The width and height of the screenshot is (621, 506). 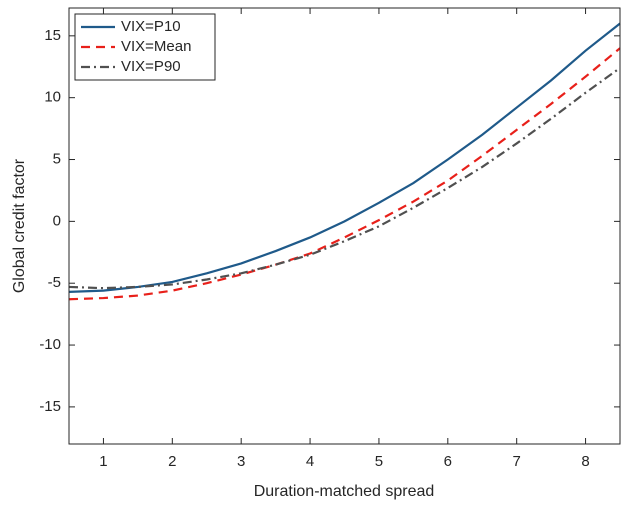 I want to click on x-tick-label: 3, so click(x=241, y=461).